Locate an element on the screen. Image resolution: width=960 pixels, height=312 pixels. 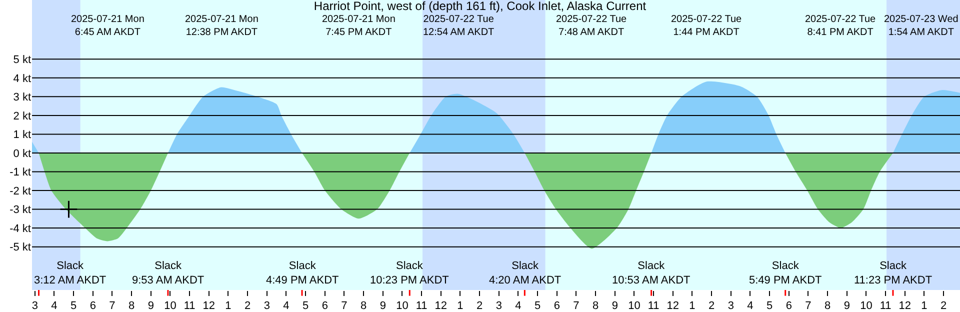
y-tick-label: 3 kt is located at coordinates (22, 98).